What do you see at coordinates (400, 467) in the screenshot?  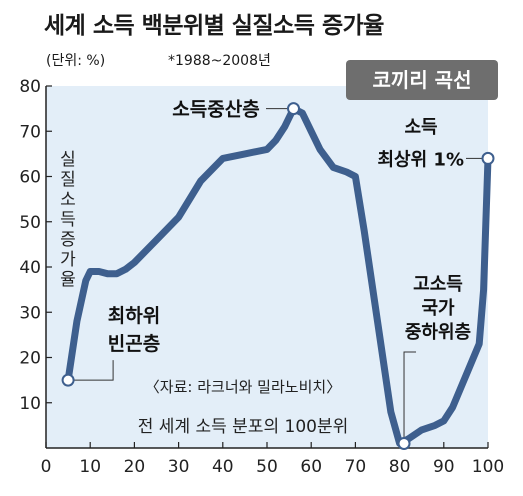 I see `x-tick-label: 80` at bounding box center [400, 467].